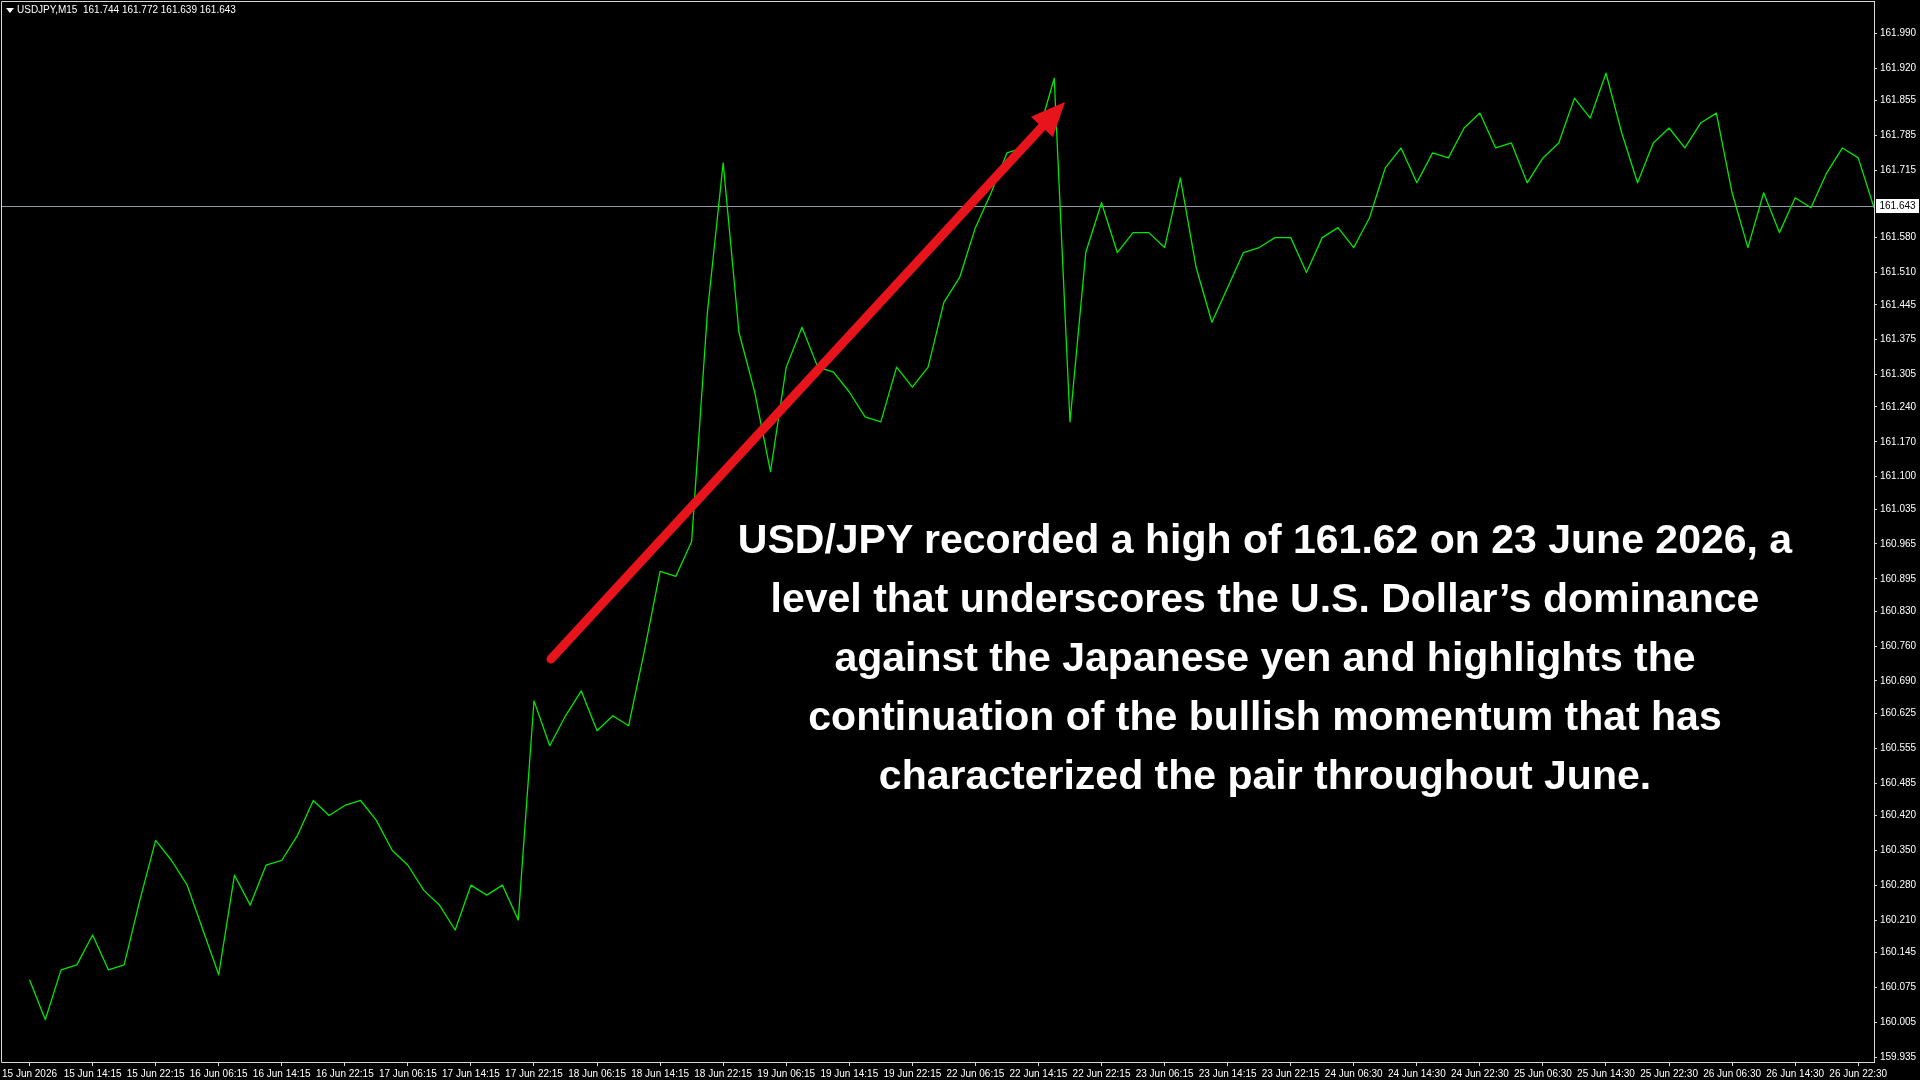 The height and width of the screenshot is (1080, 1920). Describe the element at coordinates (1898, 406) in the screenshot. I see `y-tick-label: 161.240` at that location.